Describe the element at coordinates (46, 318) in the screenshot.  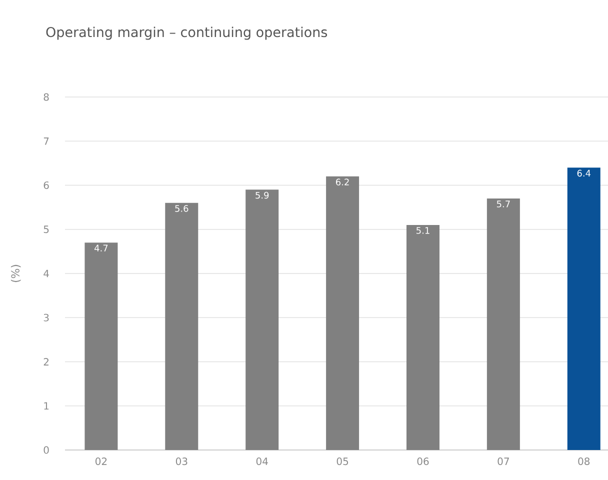
I see `y-tick-label: 3` at that location.